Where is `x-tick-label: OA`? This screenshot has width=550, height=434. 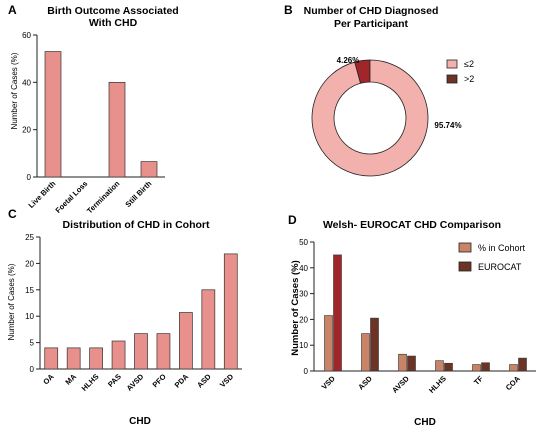 x-tick-label: OA is located at coordinates (48, 379).